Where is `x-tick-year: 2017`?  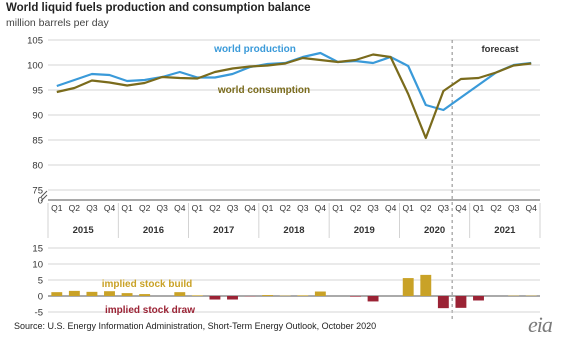 x-tick-year: 2017 is located at coordinates (223, 230).